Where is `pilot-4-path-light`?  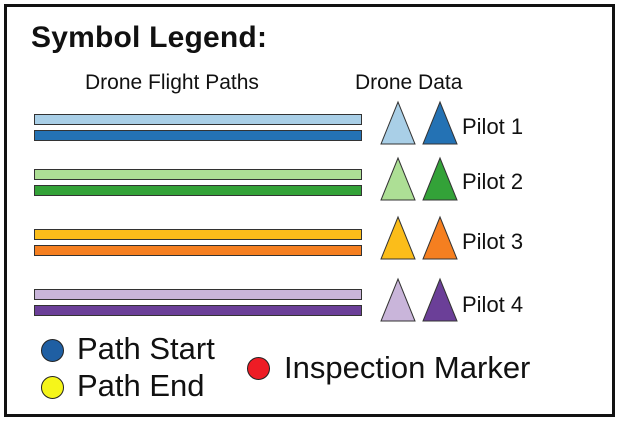 pilot-4-path-light is located at coordinates (198, 294).